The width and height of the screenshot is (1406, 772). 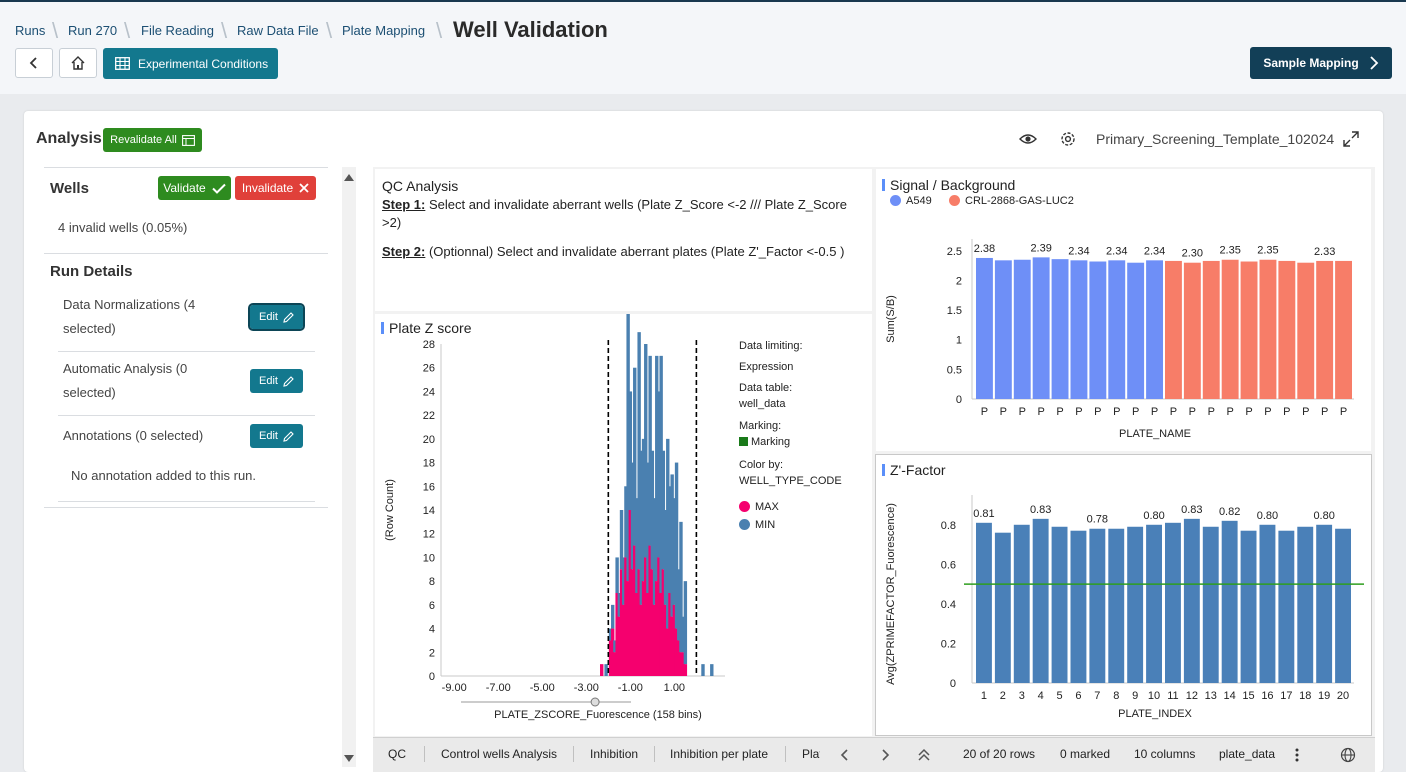 What do you see at coordinates (983, 514) in the screenshot?
I see `data-label: 0.81` at bounding box center [983, 514].